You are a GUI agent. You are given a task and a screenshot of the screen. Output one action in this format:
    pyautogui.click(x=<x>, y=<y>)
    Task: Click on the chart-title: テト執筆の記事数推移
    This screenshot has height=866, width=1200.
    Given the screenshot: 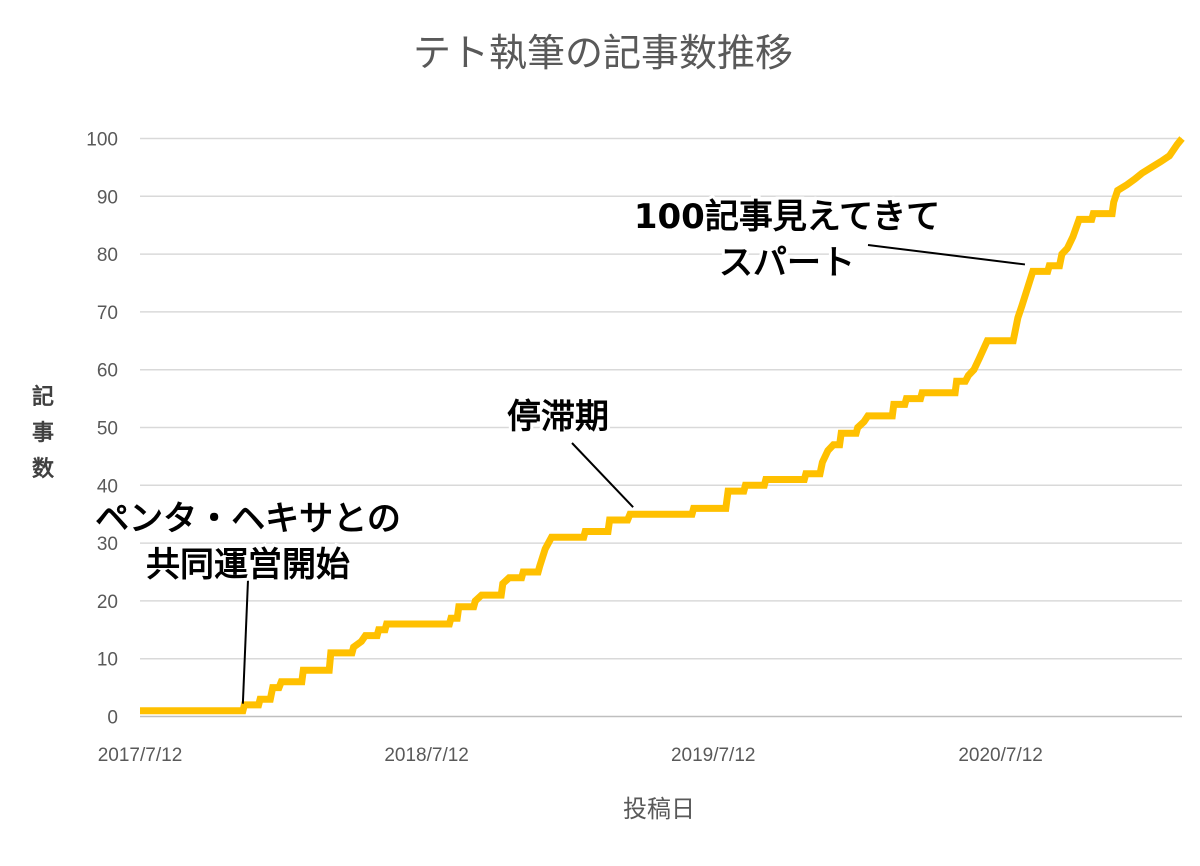 What is the action you would take?
    pyautogui.click(x=603, y=53)
    